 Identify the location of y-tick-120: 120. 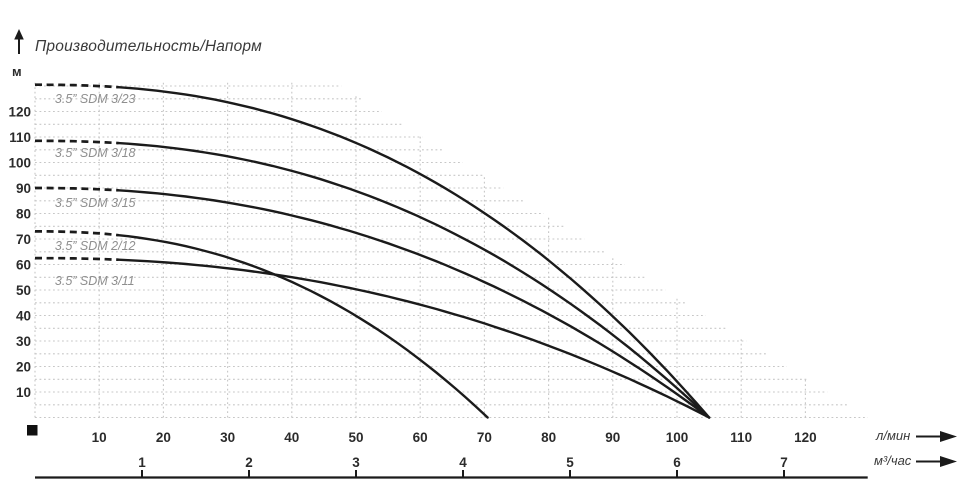
(19, 111).